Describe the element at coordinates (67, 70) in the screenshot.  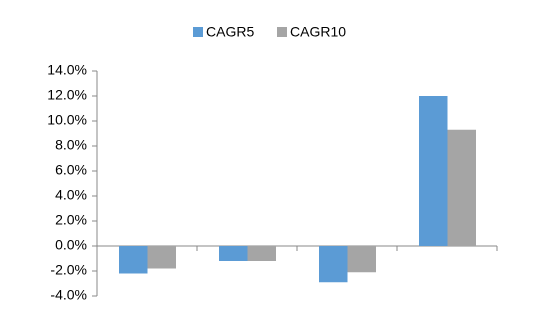
I see `y-tick-label: 14.0%` at that location.